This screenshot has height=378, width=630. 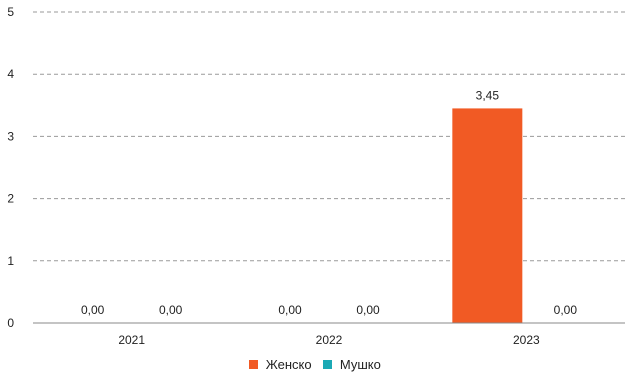 What do you see at coordinates (290, 310) in the screenshot?
I see `data-label-zhensko-2022: 0,00` at bounding box center [290, 310].